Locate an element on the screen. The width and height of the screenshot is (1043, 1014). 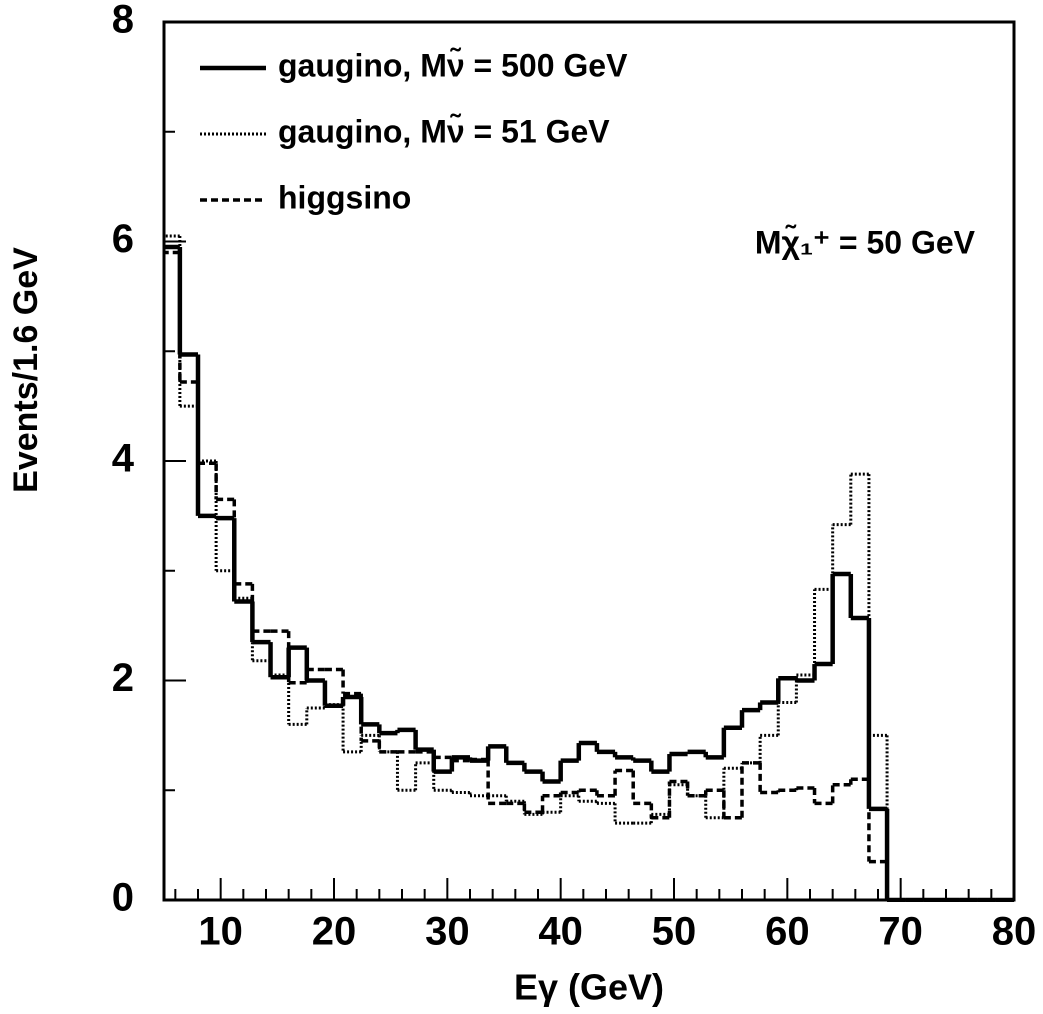
x-tick-label: 70 is located at coordinates (900, 932).